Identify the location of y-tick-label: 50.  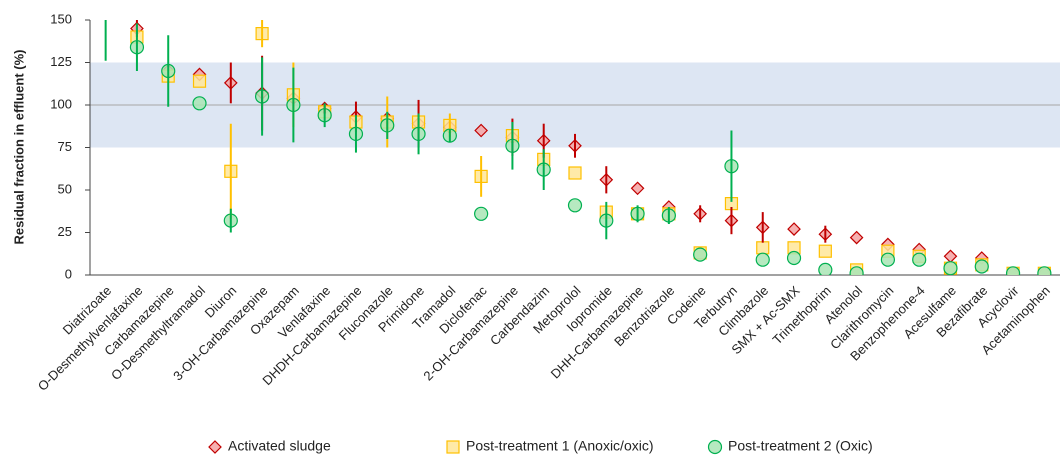
(65, 188).